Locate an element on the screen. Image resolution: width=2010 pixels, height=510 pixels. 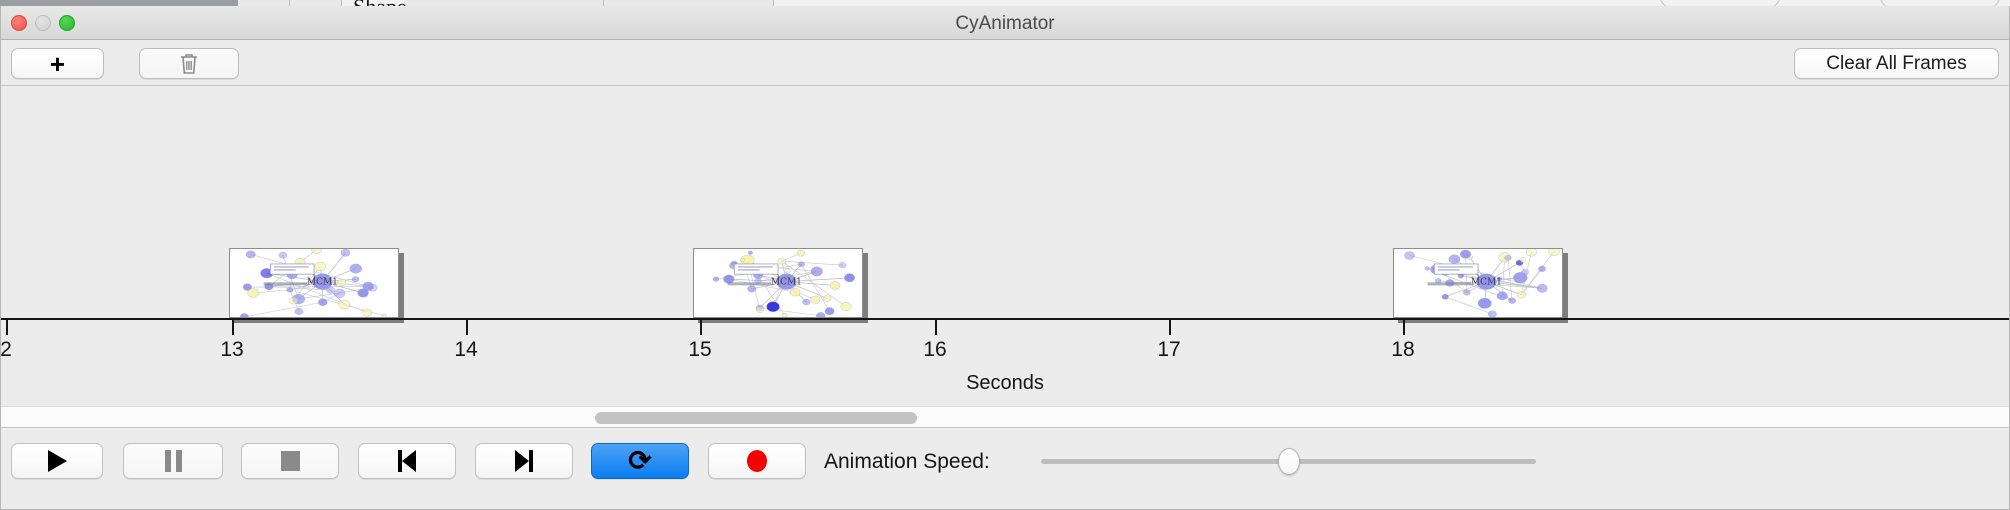
maximize-button is located at coordinates (67, 23).